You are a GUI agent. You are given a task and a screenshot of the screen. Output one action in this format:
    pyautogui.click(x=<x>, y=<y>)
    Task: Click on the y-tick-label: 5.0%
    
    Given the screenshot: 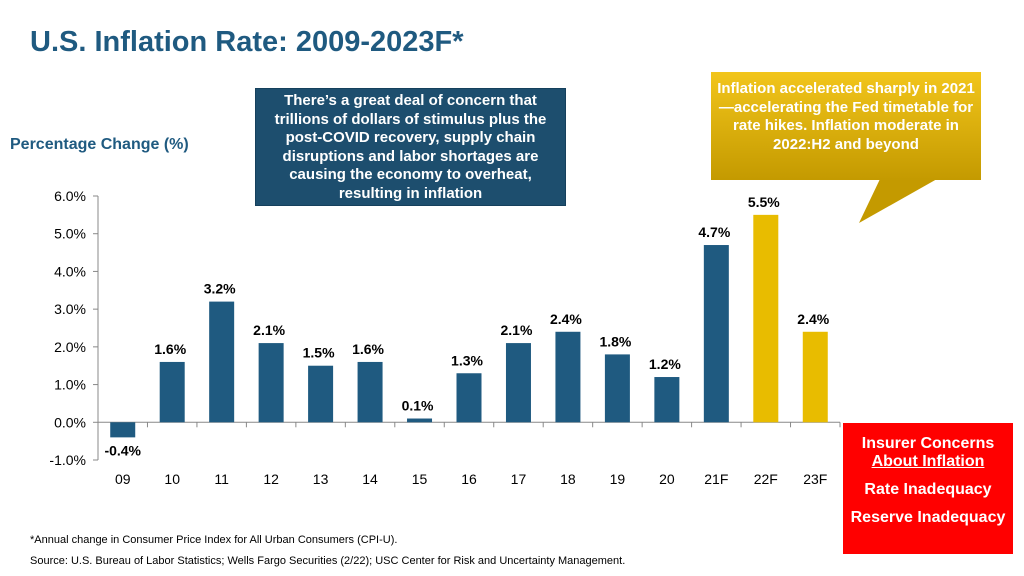 What is the action you would take?
    pyautogui.click(x=70, y=234)
    